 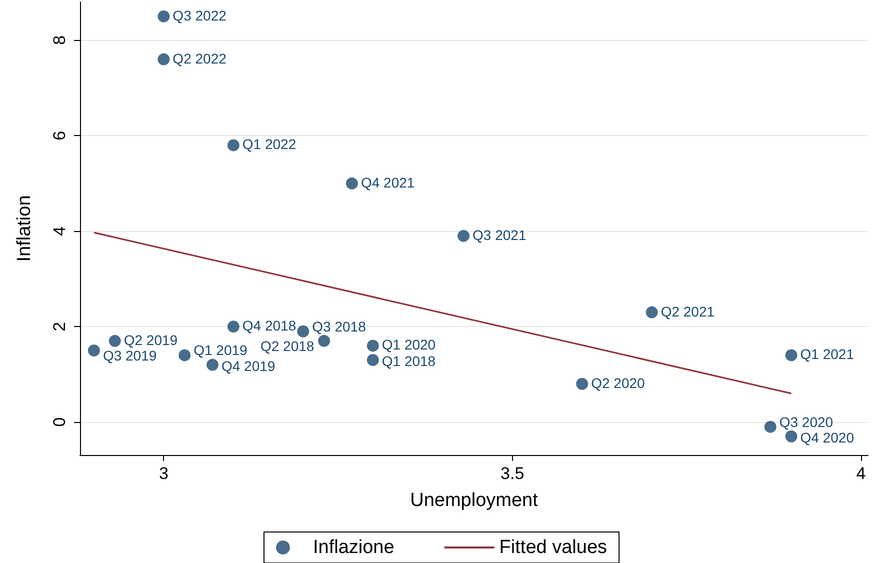 I want to click on annotation: Q4 2019, so click(x=248, y=366).